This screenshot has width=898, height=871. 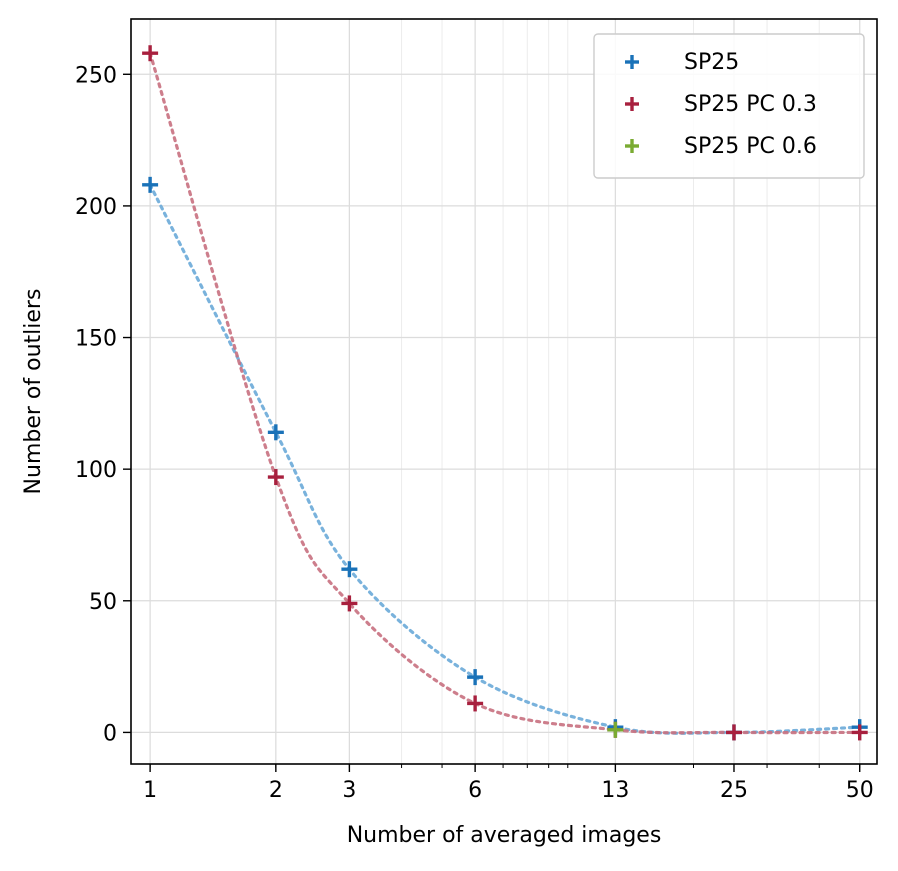 I want to click on legend-label: SP25 PC 0.3, so click(x=750, y=104).